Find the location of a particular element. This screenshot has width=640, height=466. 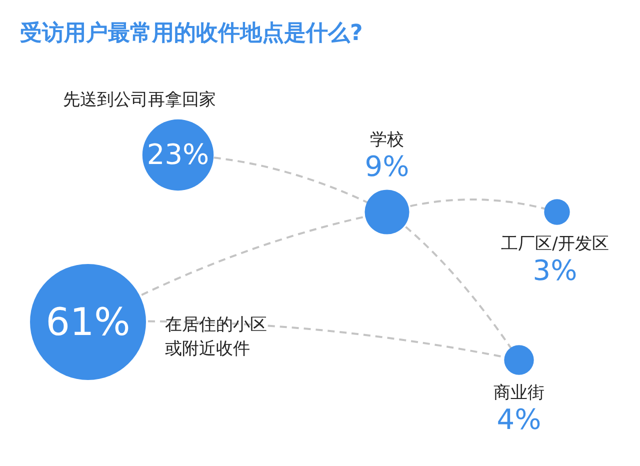

category-label: 商业街 is located at coordinates (519, 393).